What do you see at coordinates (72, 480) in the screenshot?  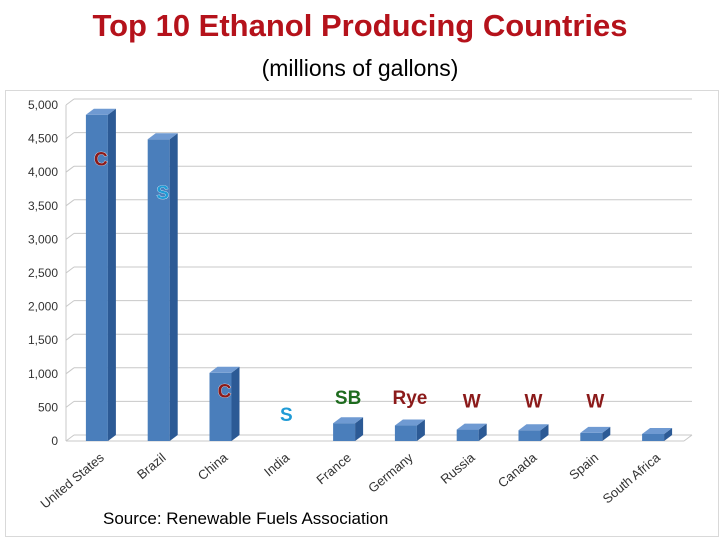 I see `x-tick-label: United States` at bounding box center [72, 480].